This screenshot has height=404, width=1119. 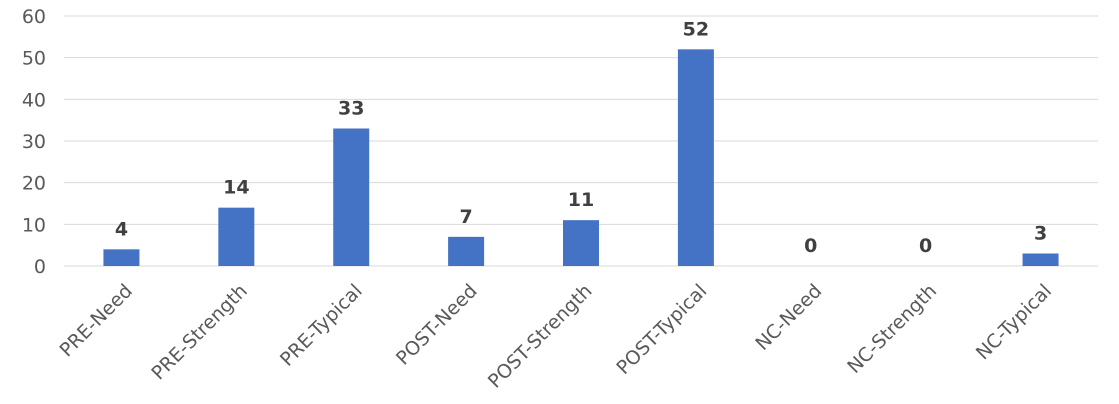 I want to click on bar-post-need, so click(x=466, y=251).